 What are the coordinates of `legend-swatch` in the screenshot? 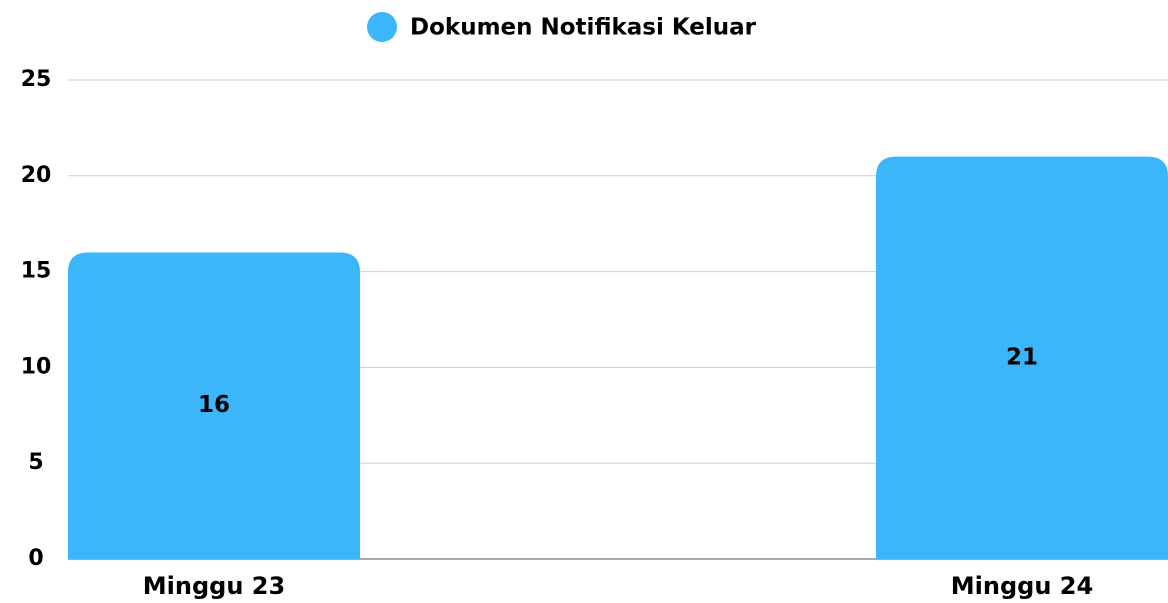 It's located at (382, 27).